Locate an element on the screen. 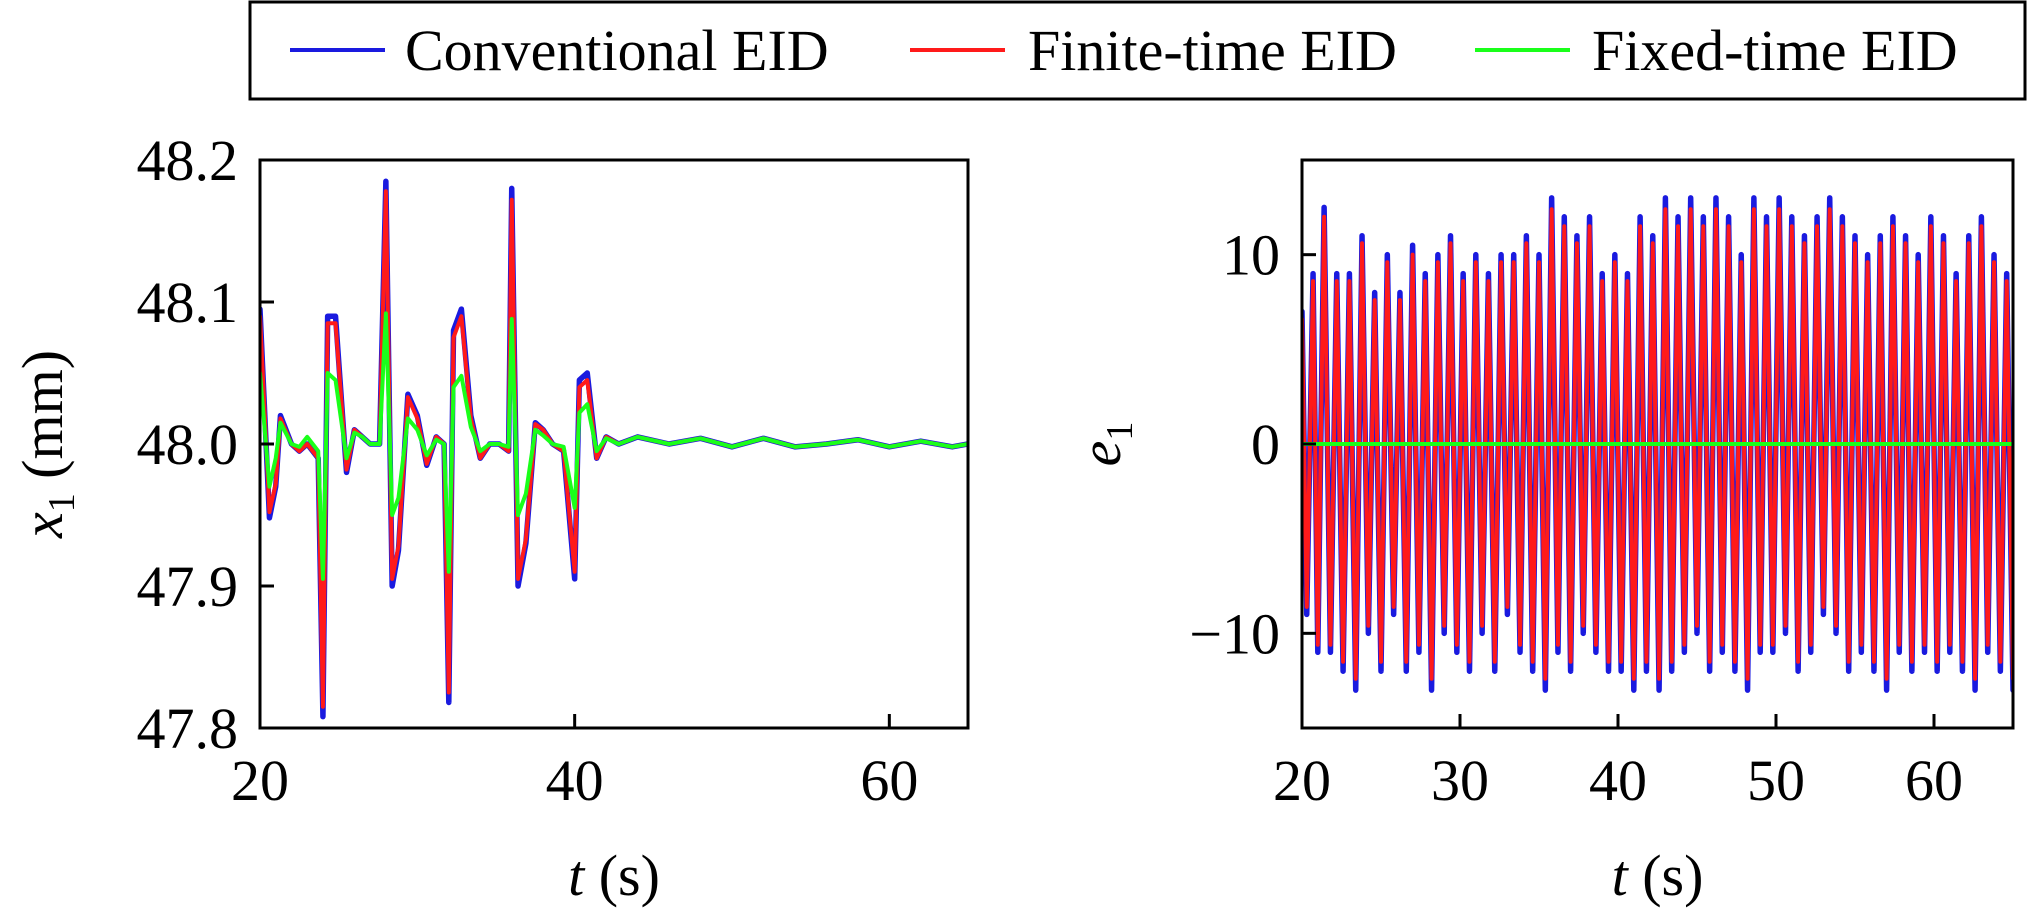  x1-xtick-label: 40 is located at coordinates (575, 780).